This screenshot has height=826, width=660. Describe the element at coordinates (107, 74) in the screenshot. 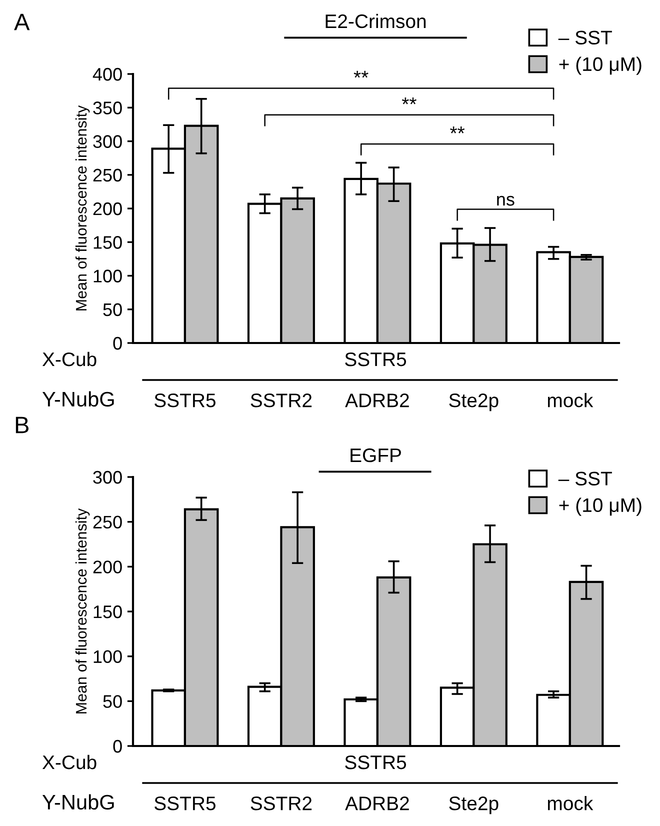

I see `y-tick-label: 400` at that location.